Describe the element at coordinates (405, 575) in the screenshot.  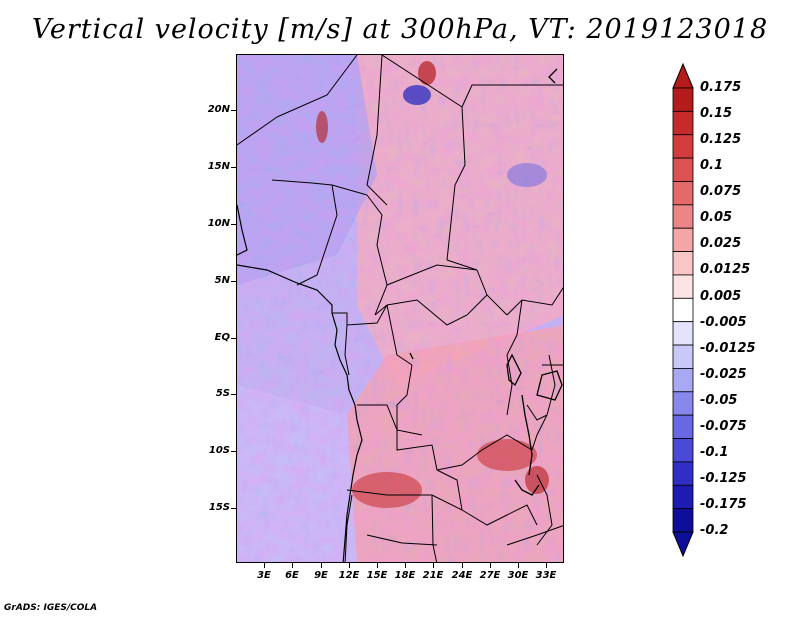
I see `lon-label-18e: 18E` at that location.